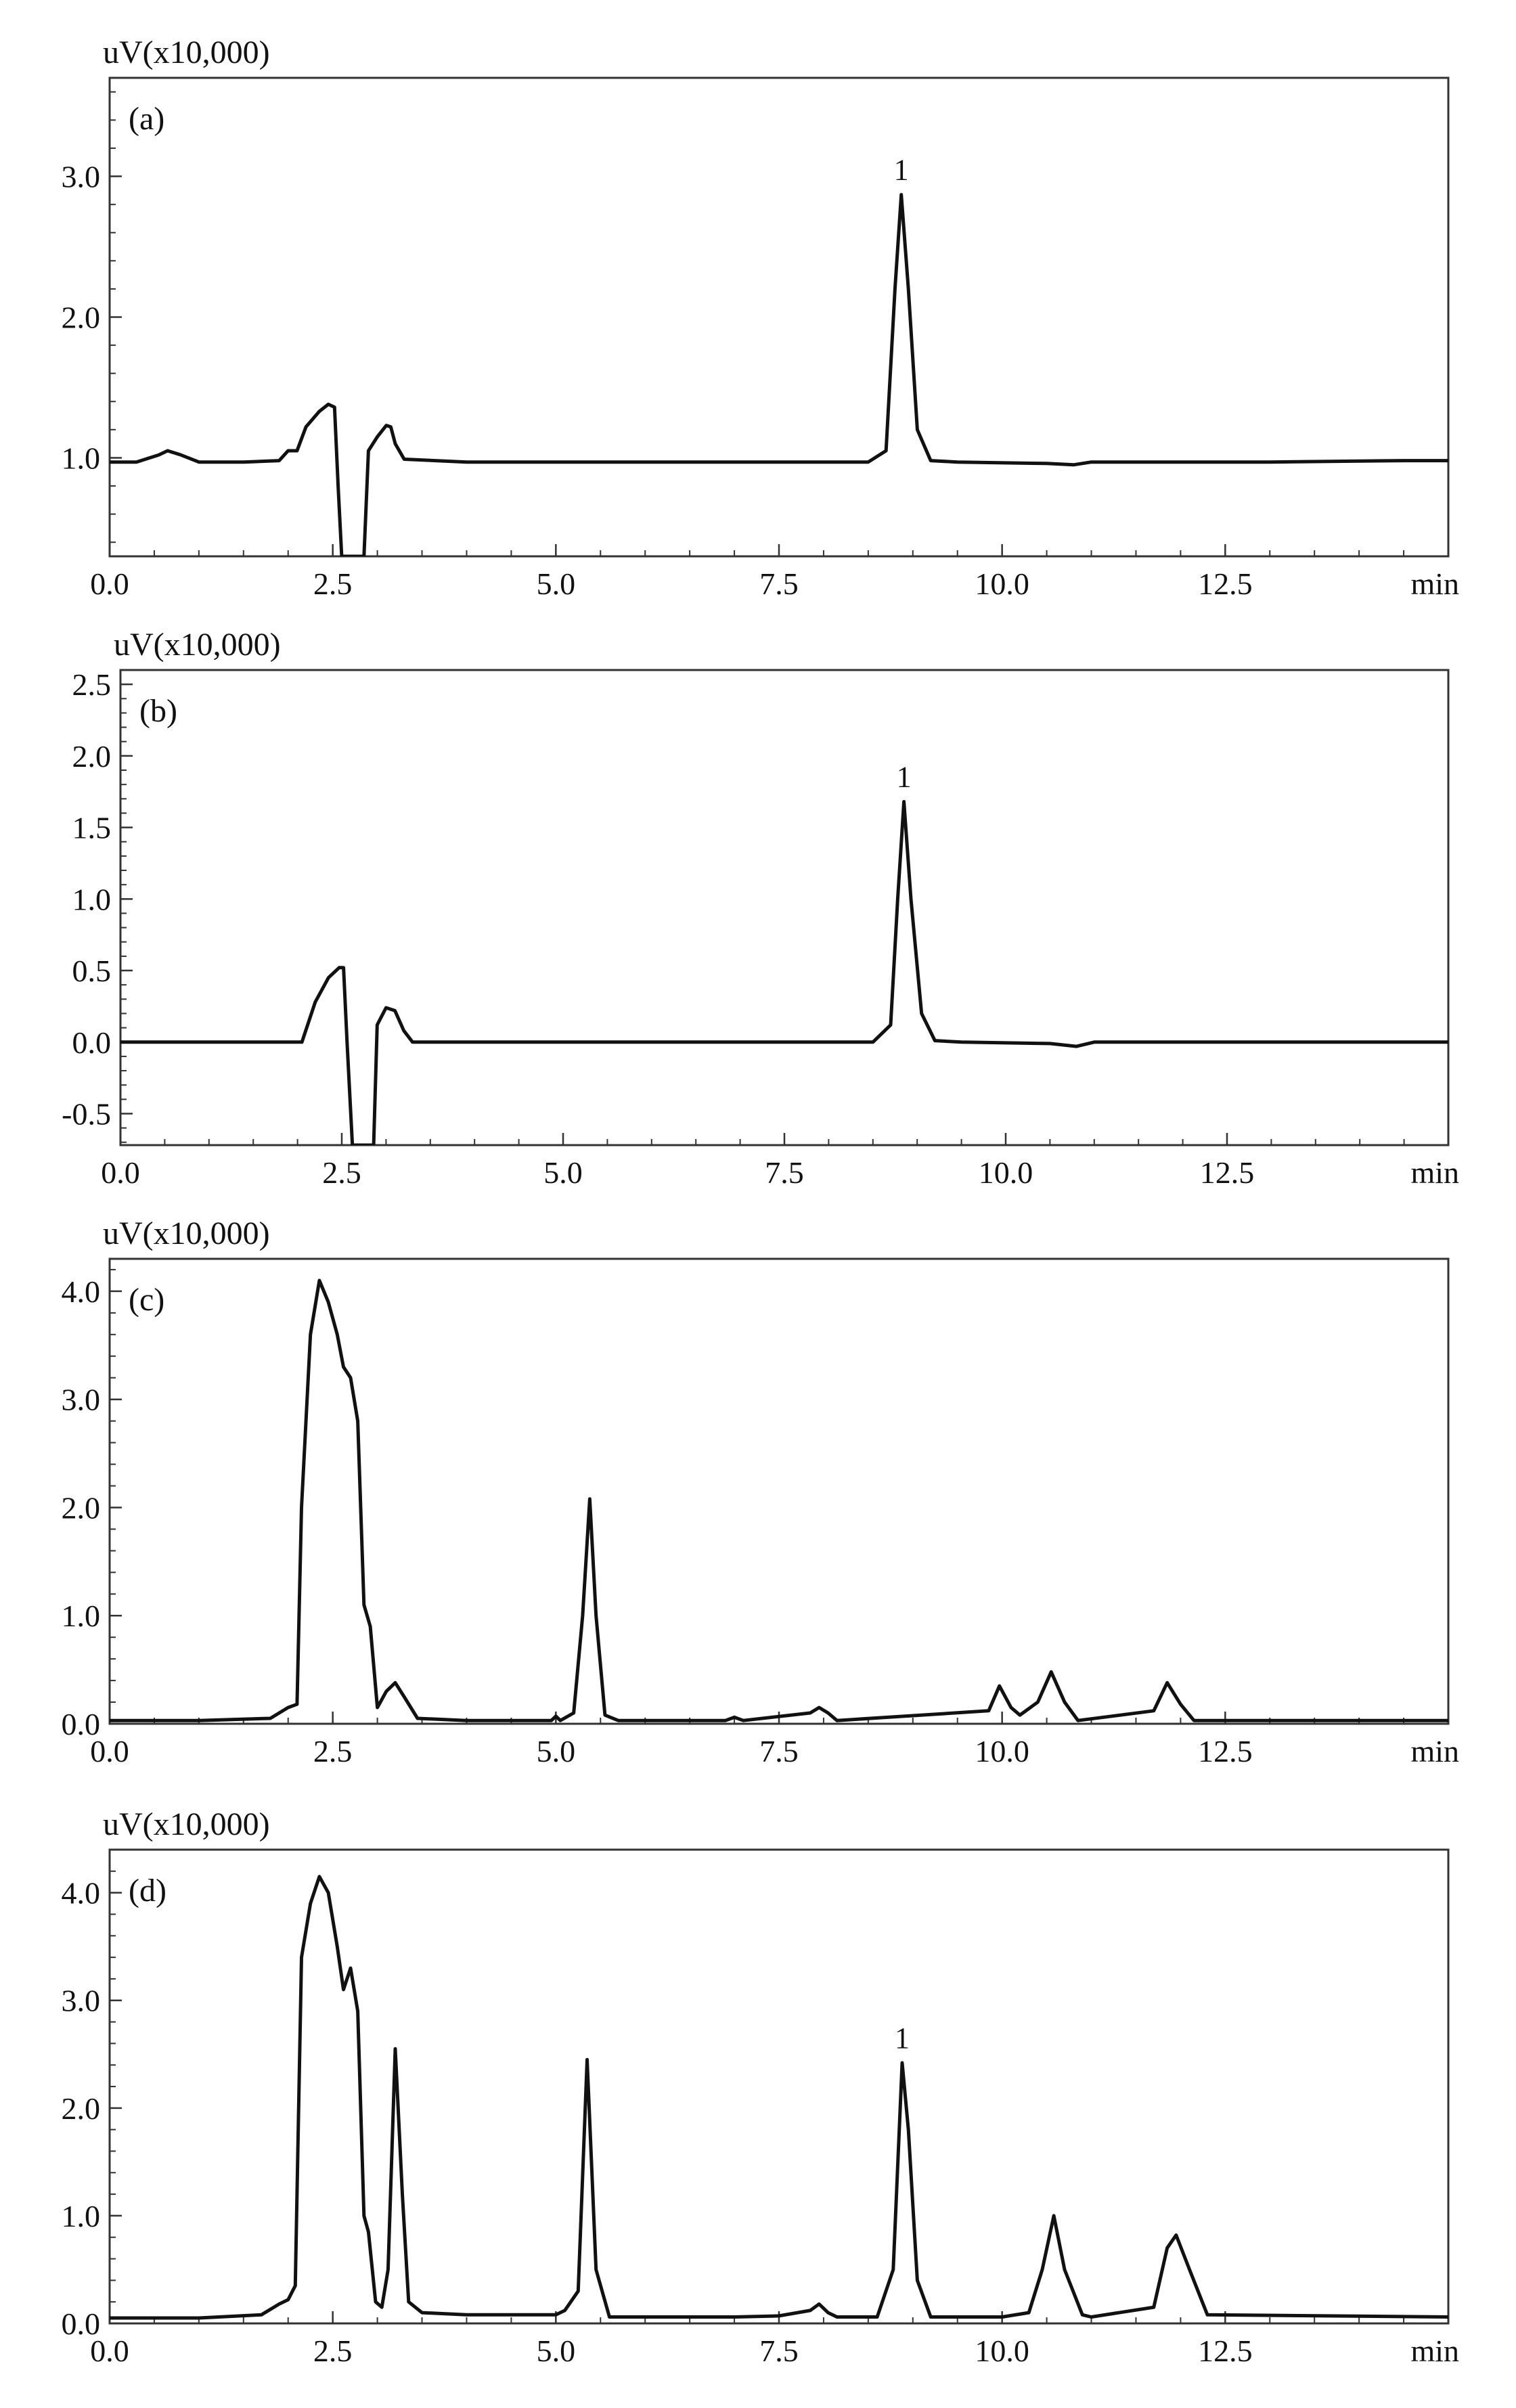 The width and height of the screenshot is (1516, 2408). I want to click on y-tick-label-d-4: 4.0, so click(81, 1894).